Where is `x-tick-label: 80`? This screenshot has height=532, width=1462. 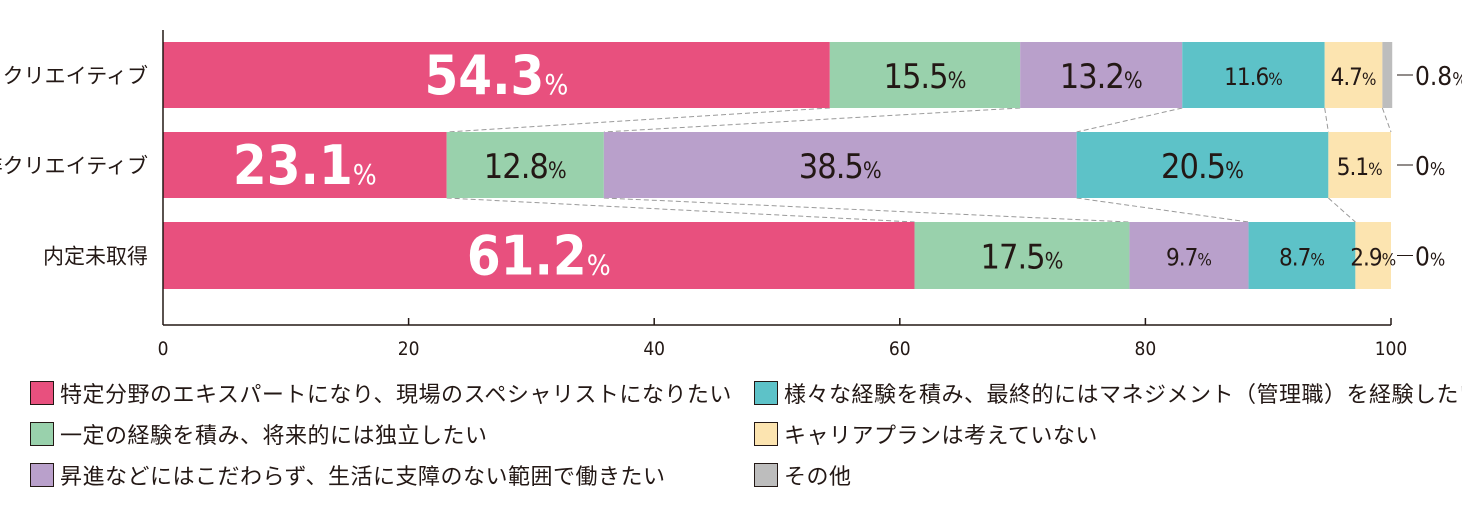
x-tick-label: 80 is located at coordinates (1146, 349).